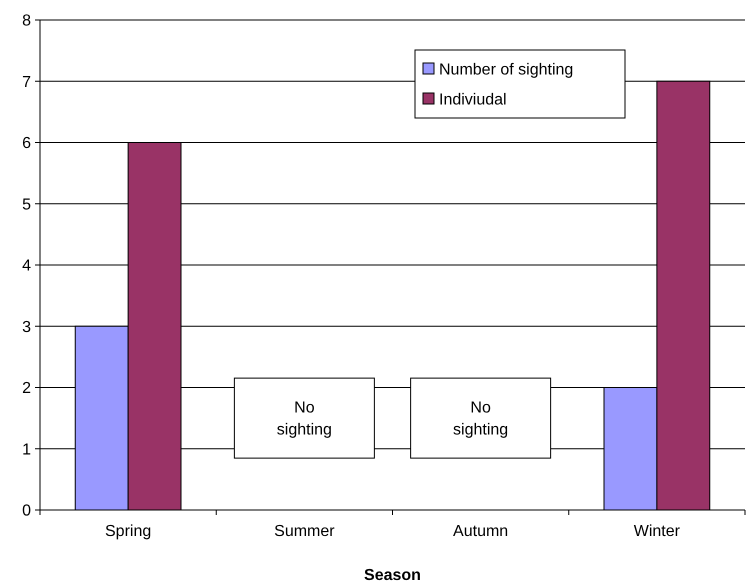 This screenshot has width=749, height=588. What do you see at coordinates (27, 21) in the screenshot?
I see `y-tick-label: 8` at bounding box center [27, 21].